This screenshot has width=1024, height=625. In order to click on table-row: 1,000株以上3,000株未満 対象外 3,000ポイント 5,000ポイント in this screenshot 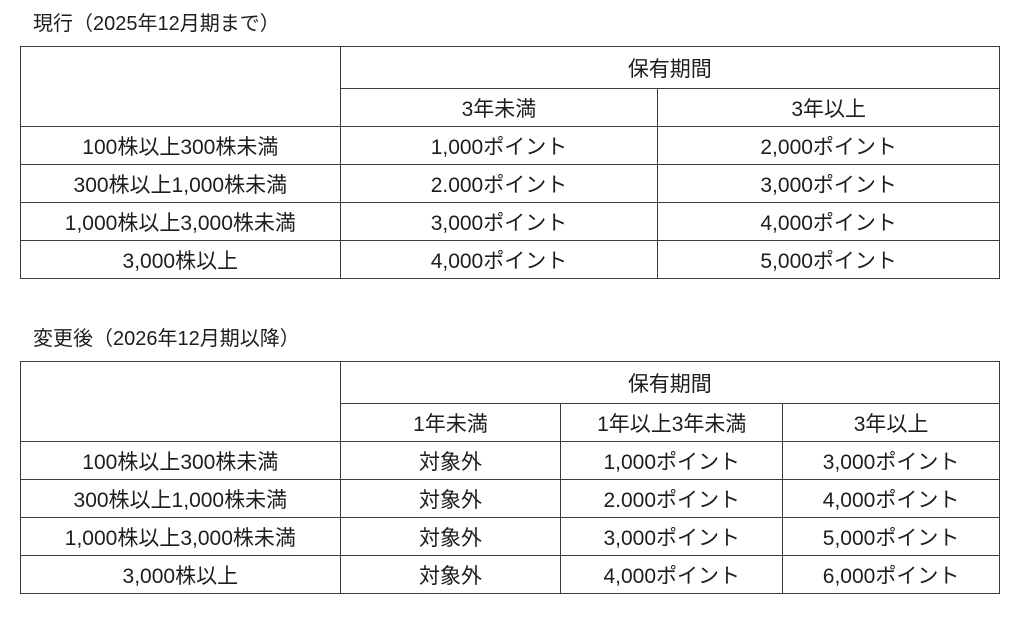, I will do `click(510, 536)`.